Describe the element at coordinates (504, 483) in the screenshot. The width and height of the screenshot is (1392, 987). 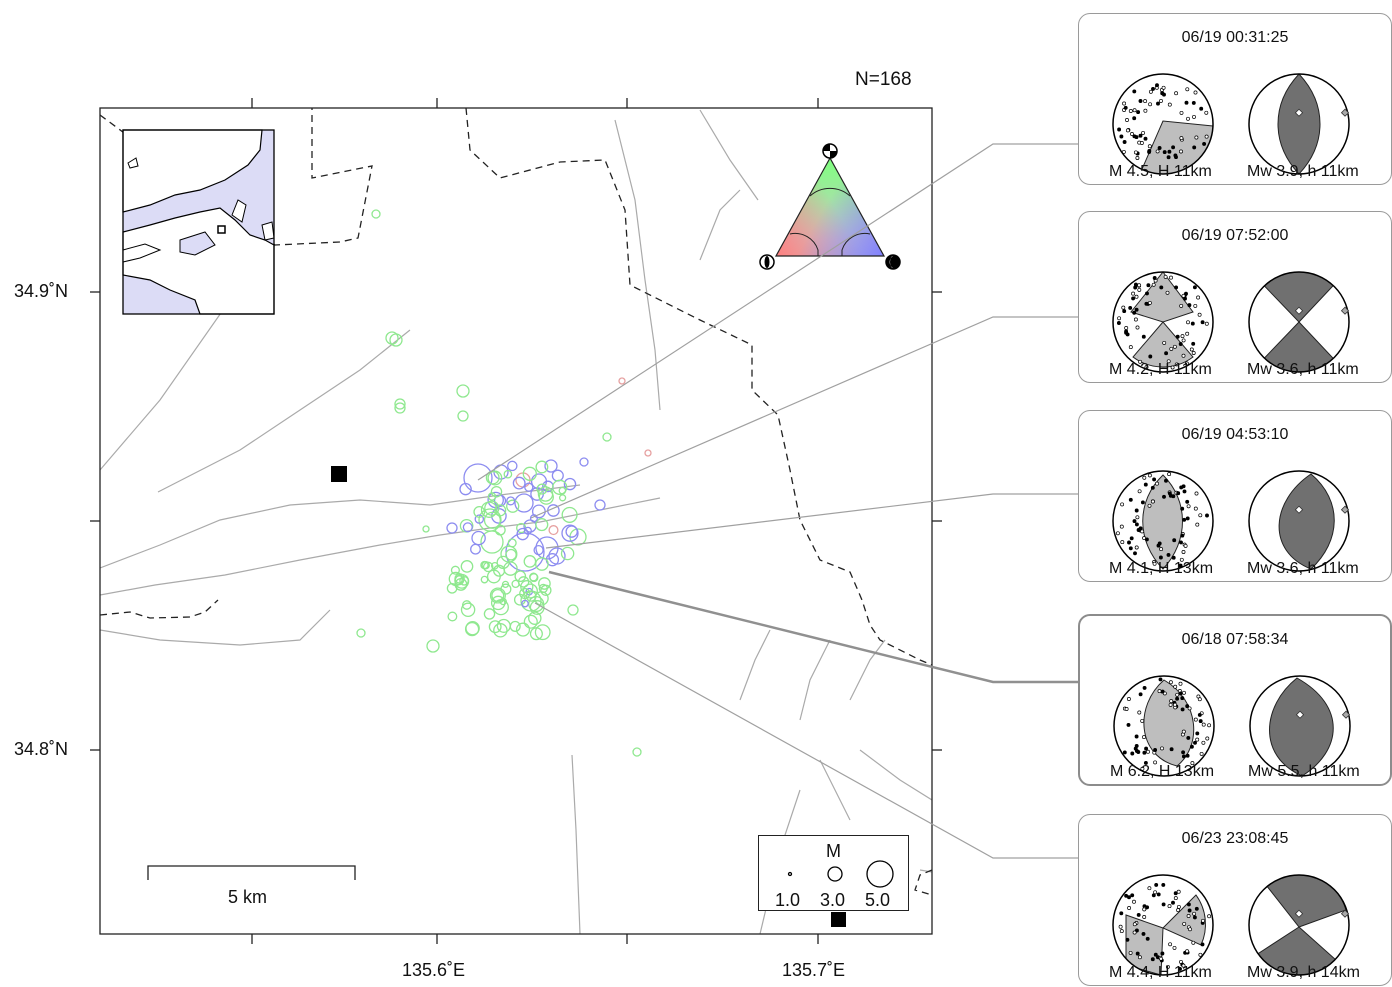
I see `epicenter-markers` at that location.